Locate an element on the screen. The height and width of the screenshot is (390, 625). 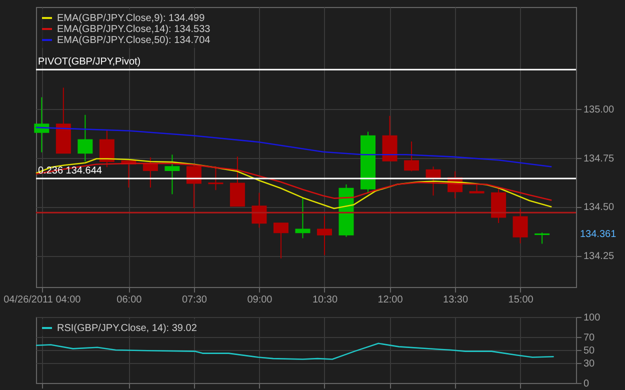
legend-label: EMA(GBP/JPY.Close,50): 134.704 is located at coordinates (134, 40).